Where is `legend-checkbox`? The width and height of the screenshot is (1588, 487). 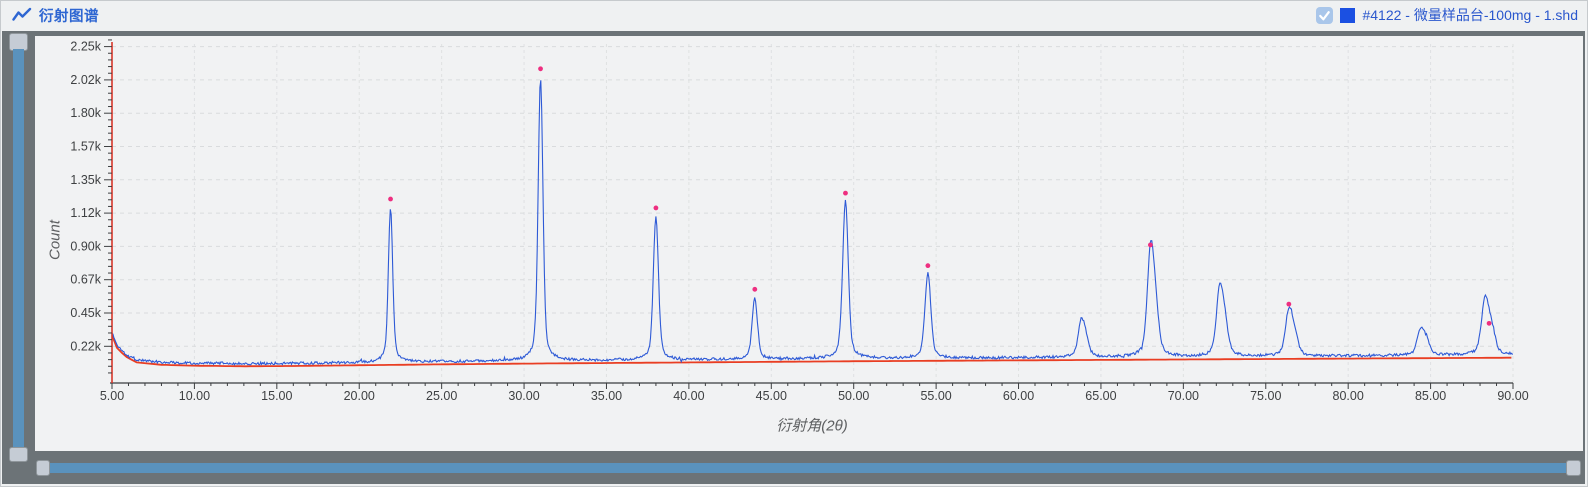 legend-checkbox is located at coordinates (1325, 15).